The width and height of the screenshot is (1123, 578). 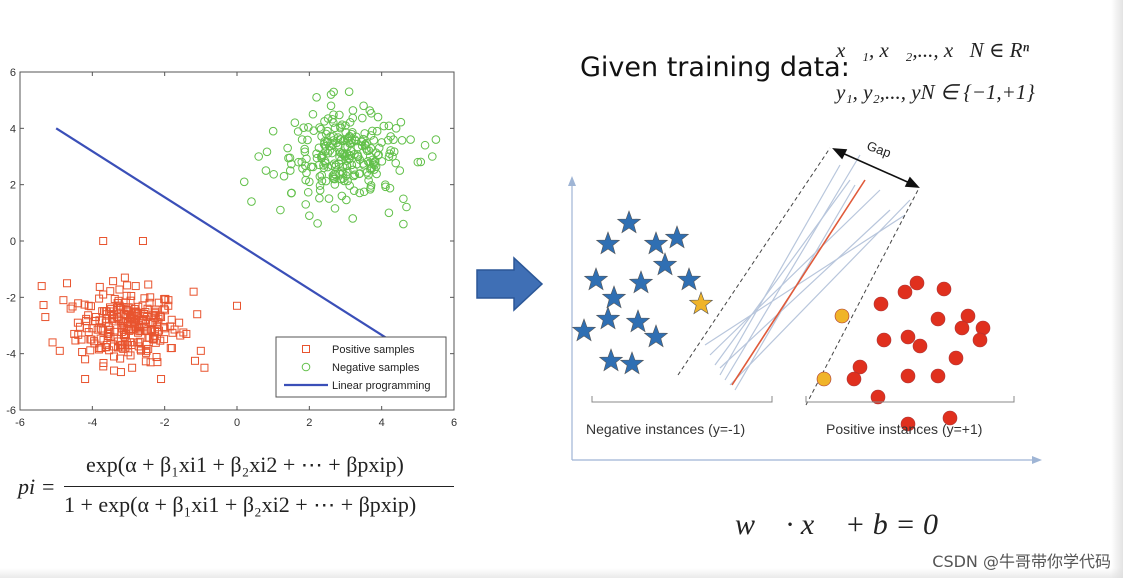 What do you see at coordinates (165, 423) in the screenshot?
I see `x-tick-label: -2` at bounding box center [165, 423].